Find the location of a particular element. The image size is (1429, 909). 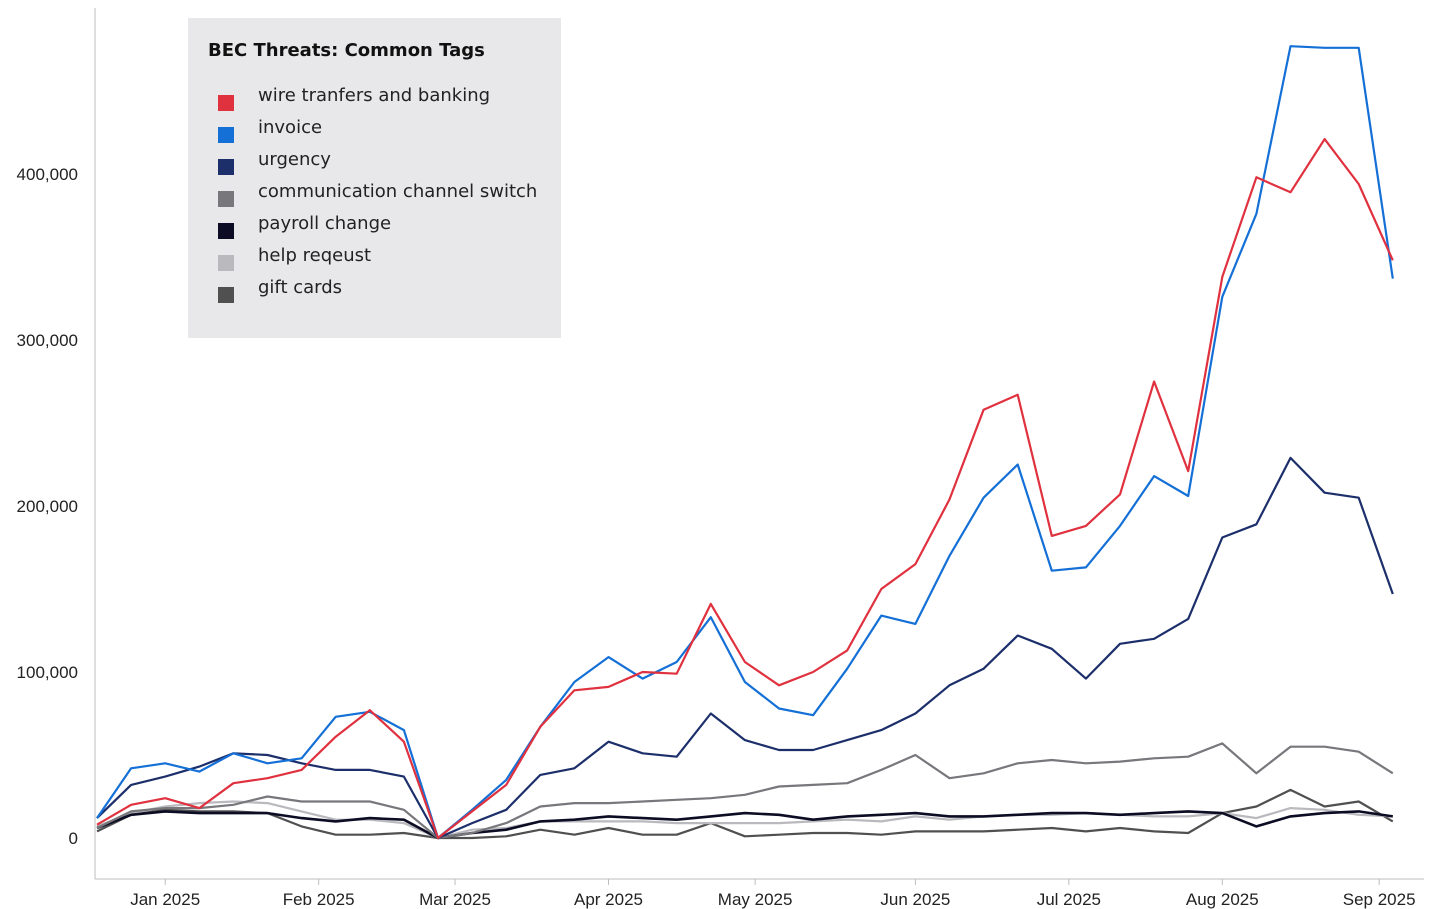

x-tick-label: Mar 2025 is located at coordinates (455, 899).